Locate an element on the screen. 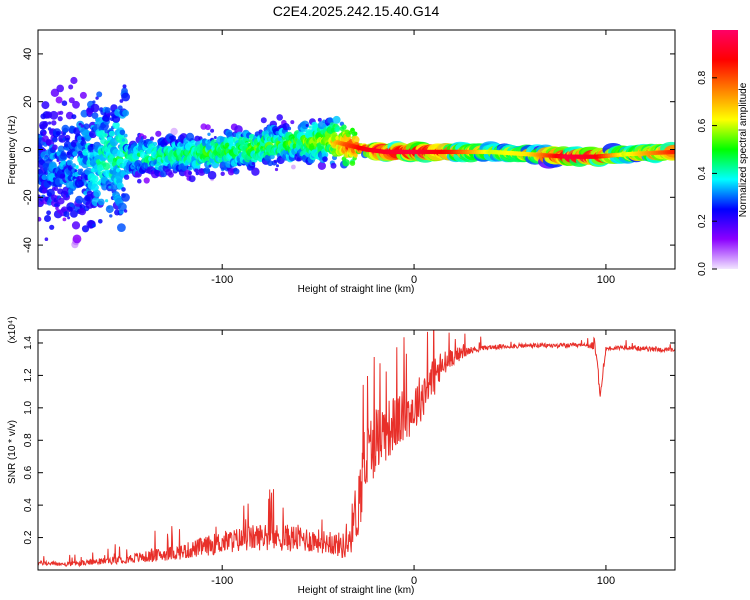  colorbar-label: Normalized spectral amplitude is located at coordinates (743, 149).